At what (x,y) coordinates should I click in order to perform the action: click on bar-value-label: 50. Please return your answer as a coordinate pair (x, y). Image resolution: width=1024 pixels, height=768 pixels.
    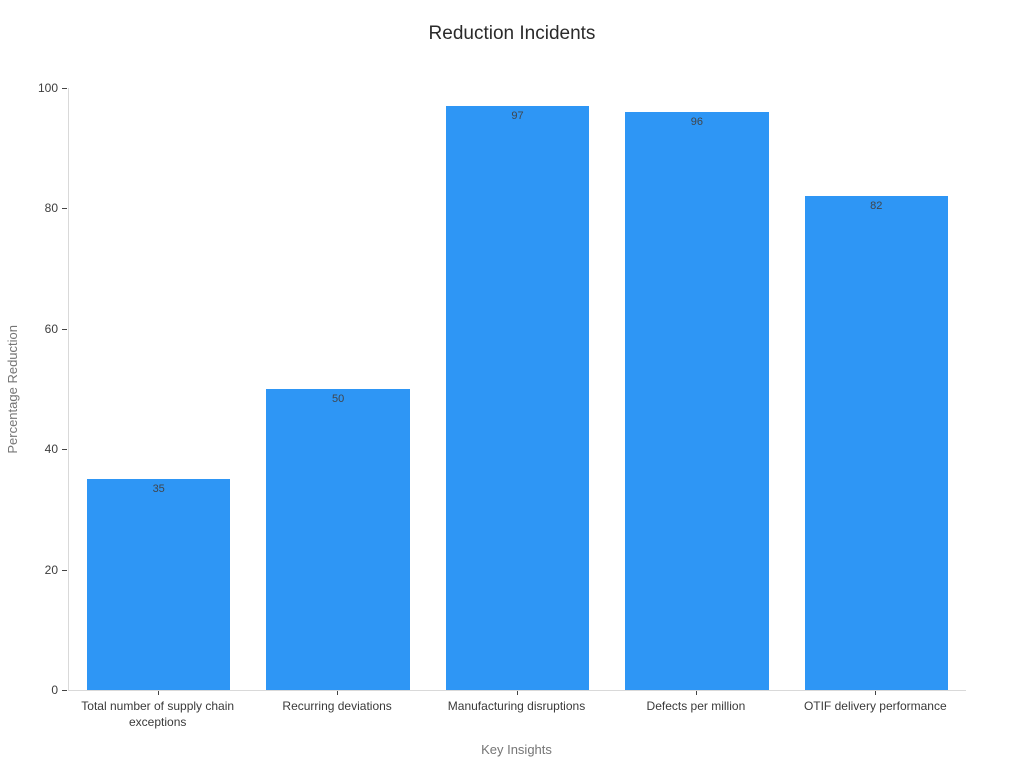
    Looking at the image, I should click on (338, 399).